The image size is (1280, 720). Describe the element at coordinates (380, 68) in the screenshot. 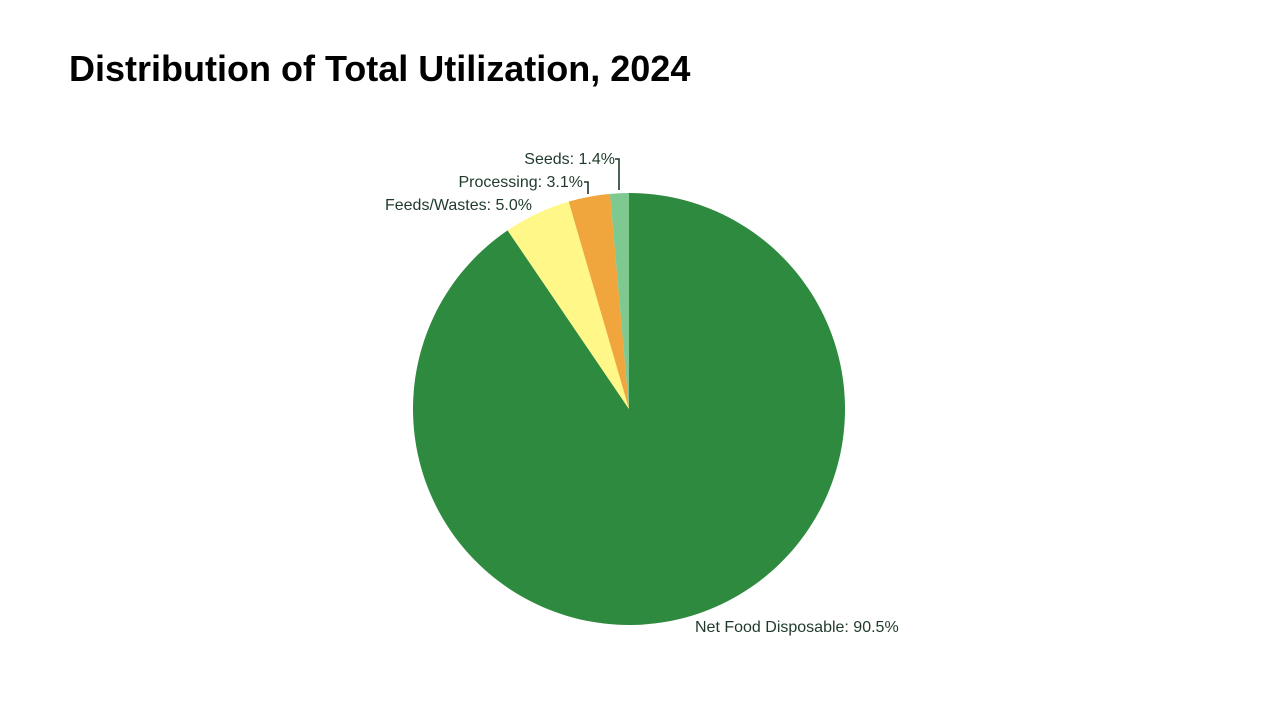

I see `slide-title: Distribution of Total Utilization, 2024` at that location.